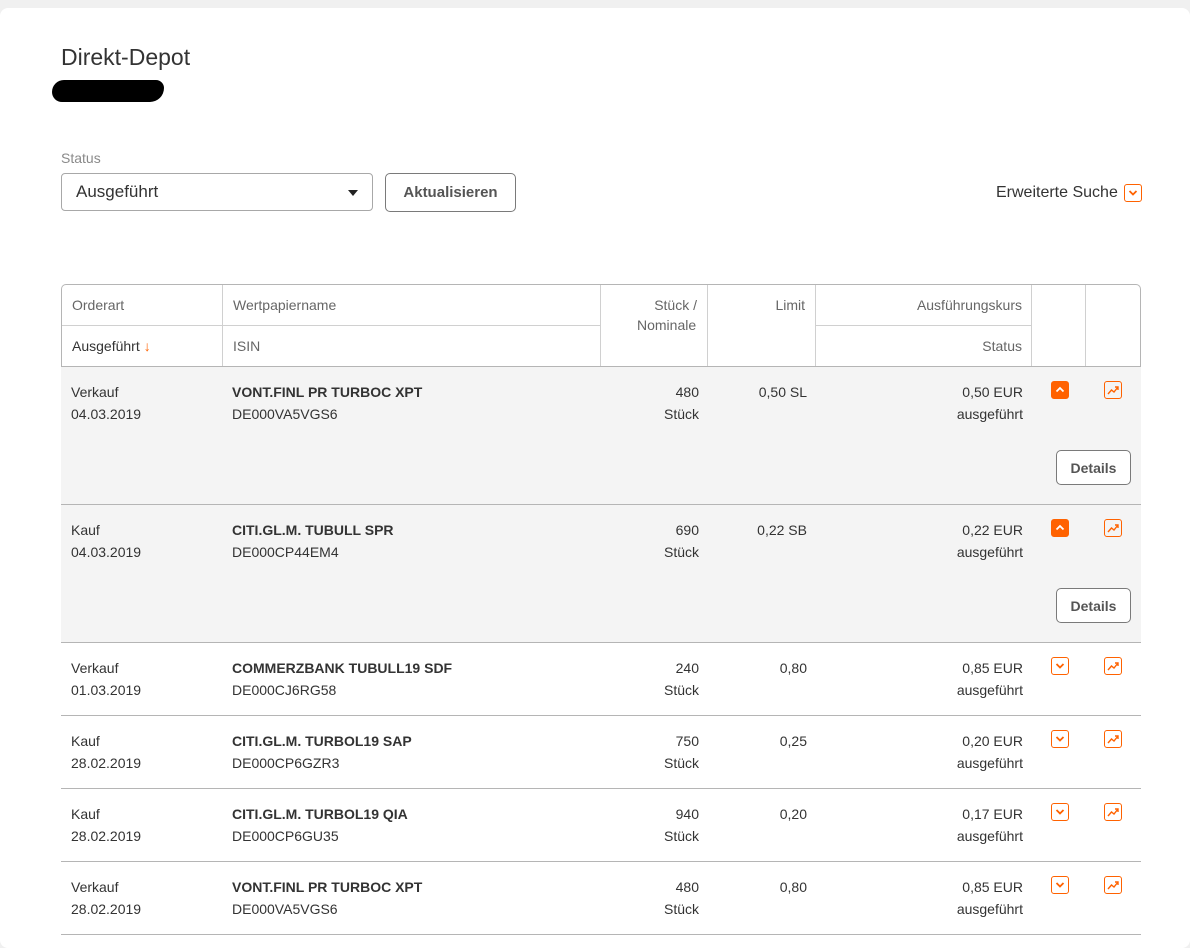 The height and width of the screenshot is (948, 1190). I want to click on execution-price: 0,20 EUR, so click(992, 741).